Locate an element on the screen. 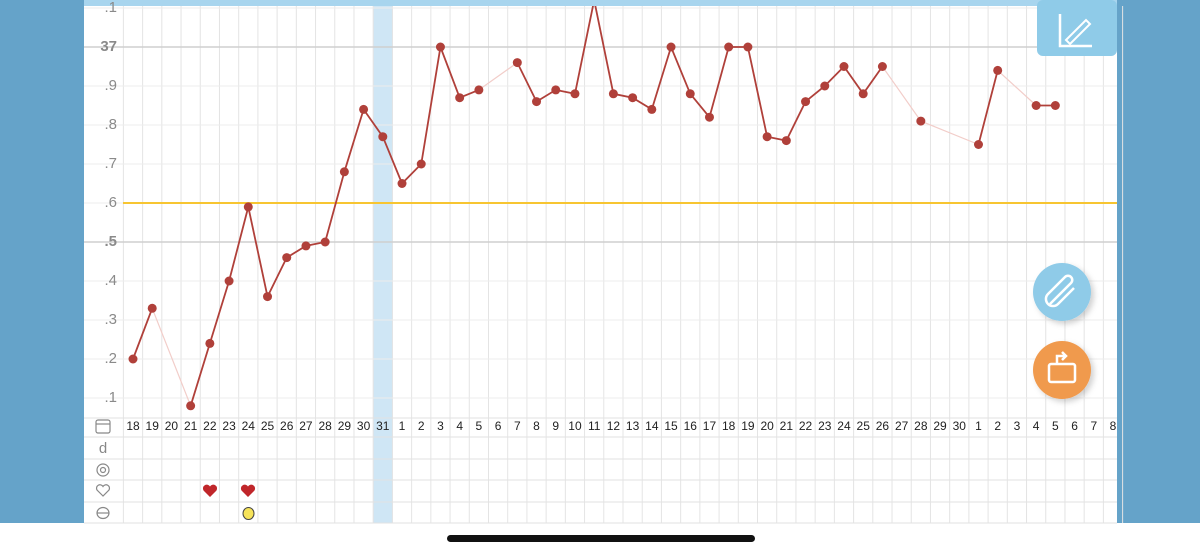 The height and width of the screenshot is (559, 1200). x-tick-label: 10 is located at coordinates (575, 426).